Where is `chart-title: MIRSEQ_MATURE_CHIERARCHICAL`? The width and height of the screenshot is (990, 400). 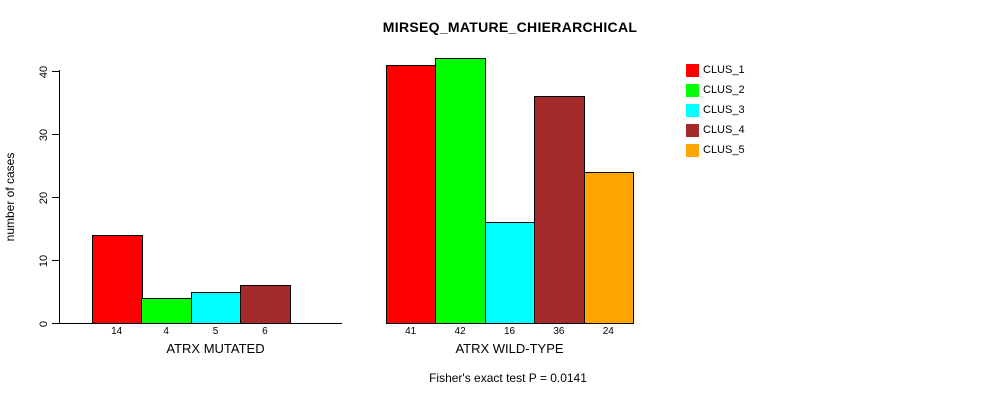
chart-title: MIRSEQ_MATURE_CHIERARCHICAL is located at coordinates (510, 27).